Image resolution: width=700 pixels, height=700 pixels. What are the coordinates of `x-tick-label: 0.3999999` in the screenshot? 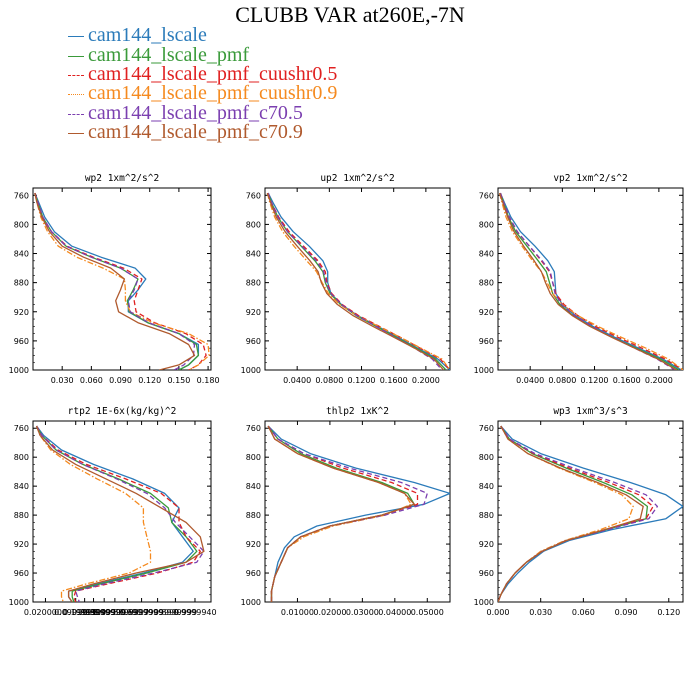 It's located at (104, 612).